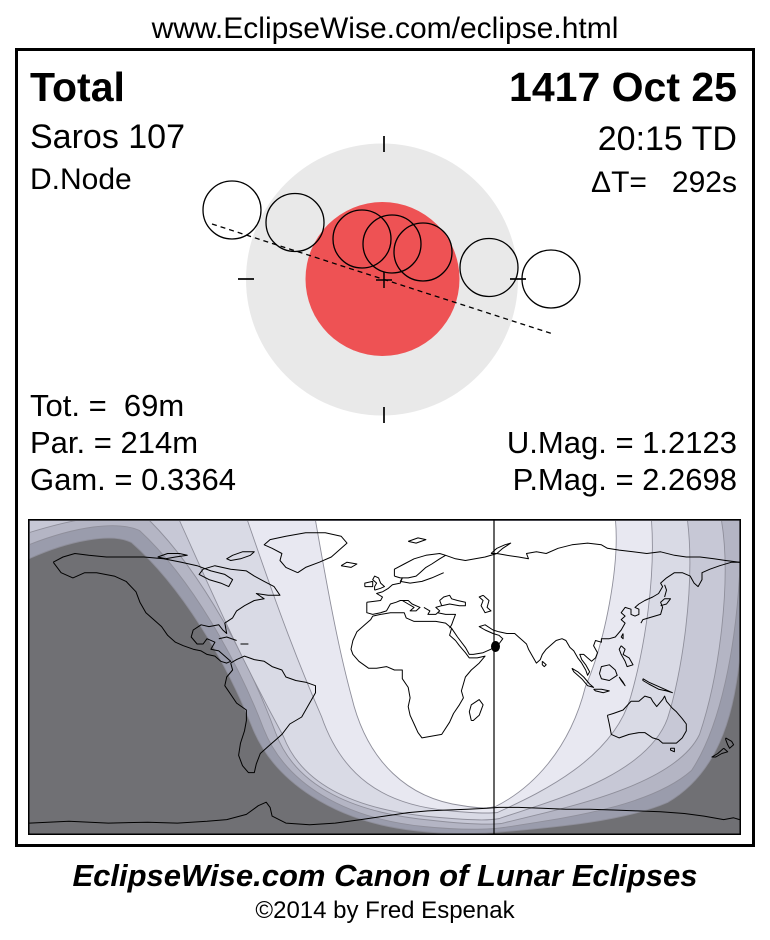 Image resolution: width=770 pixels, height=940 pixels. What do you see at coordinates (664, 182) in the screenshot?
I see `delta-t-label: ΔT= 292s` at bounding box center [664, 182].